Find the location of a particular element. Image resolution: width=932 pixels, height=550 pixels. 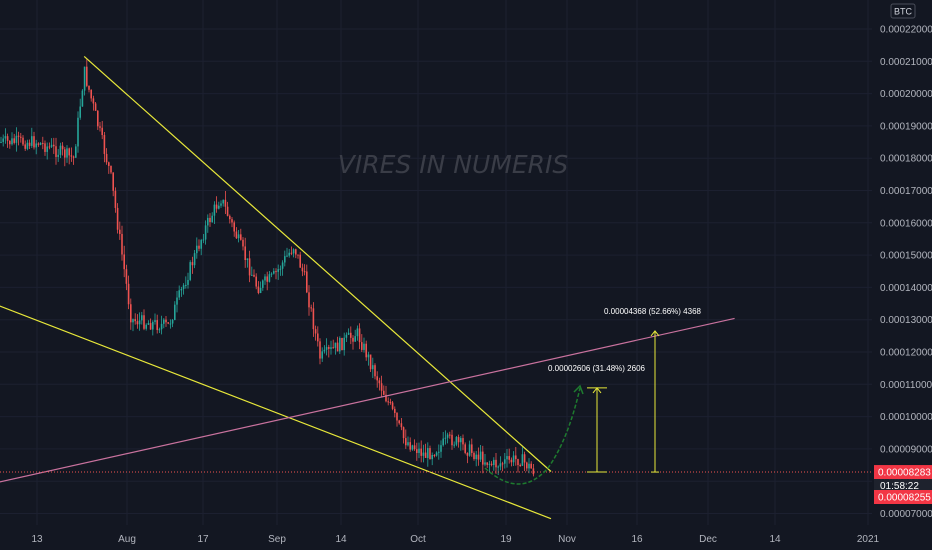

projection-curve is located at coordinates (532, 436).